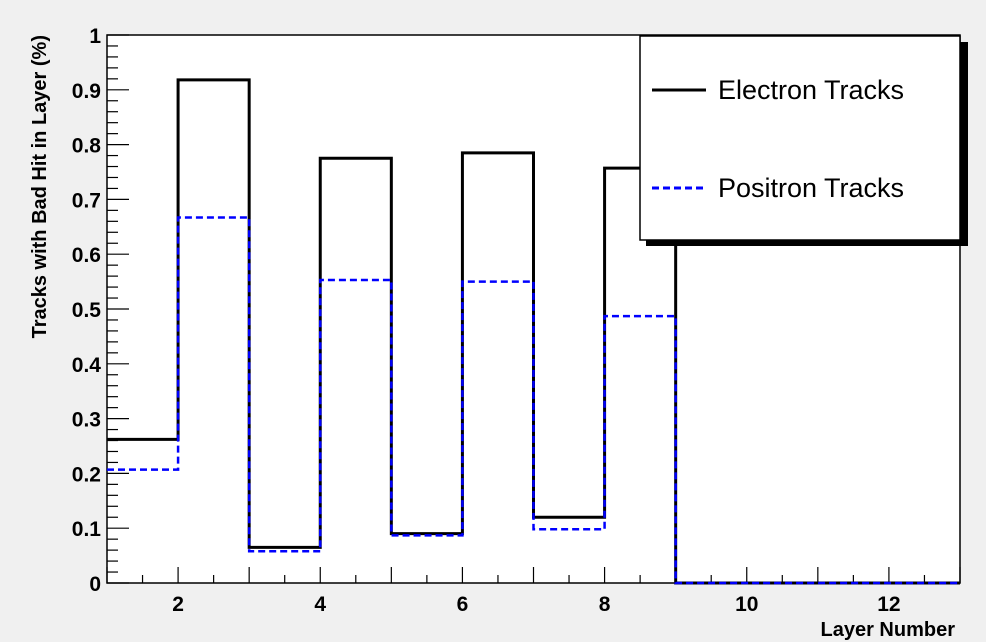 The width and height of the screenshot is (986, 642). What do you see at coordinates (87, 529) in the screenshot?
I see `y-tick-label: 0.1` at bounding box center [87, 529].